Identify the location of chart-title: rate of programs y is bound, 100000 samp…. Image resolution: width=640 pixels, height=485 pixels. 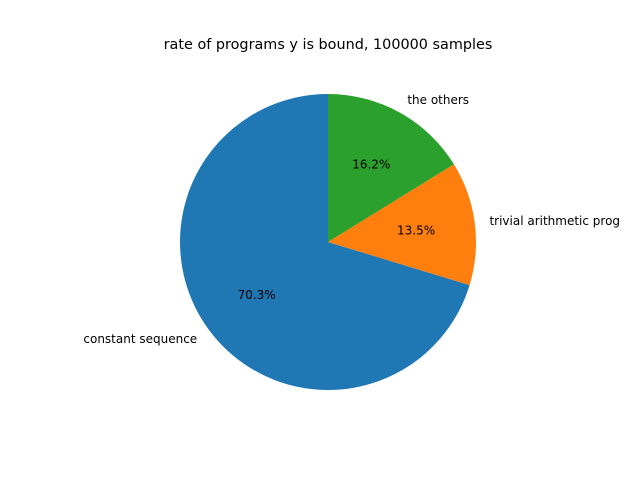
(328, 45).